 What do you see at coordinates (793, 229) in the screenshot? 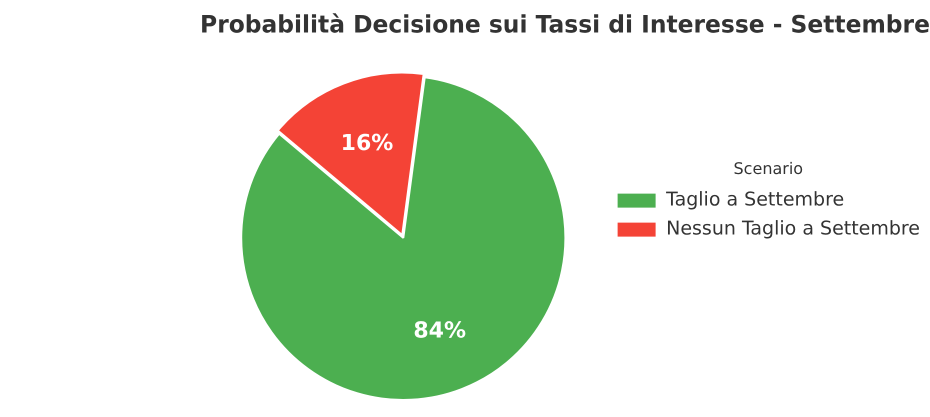
I see `legend-label: Nessun Taglio a Settembre` at bounding box center [793, 229].